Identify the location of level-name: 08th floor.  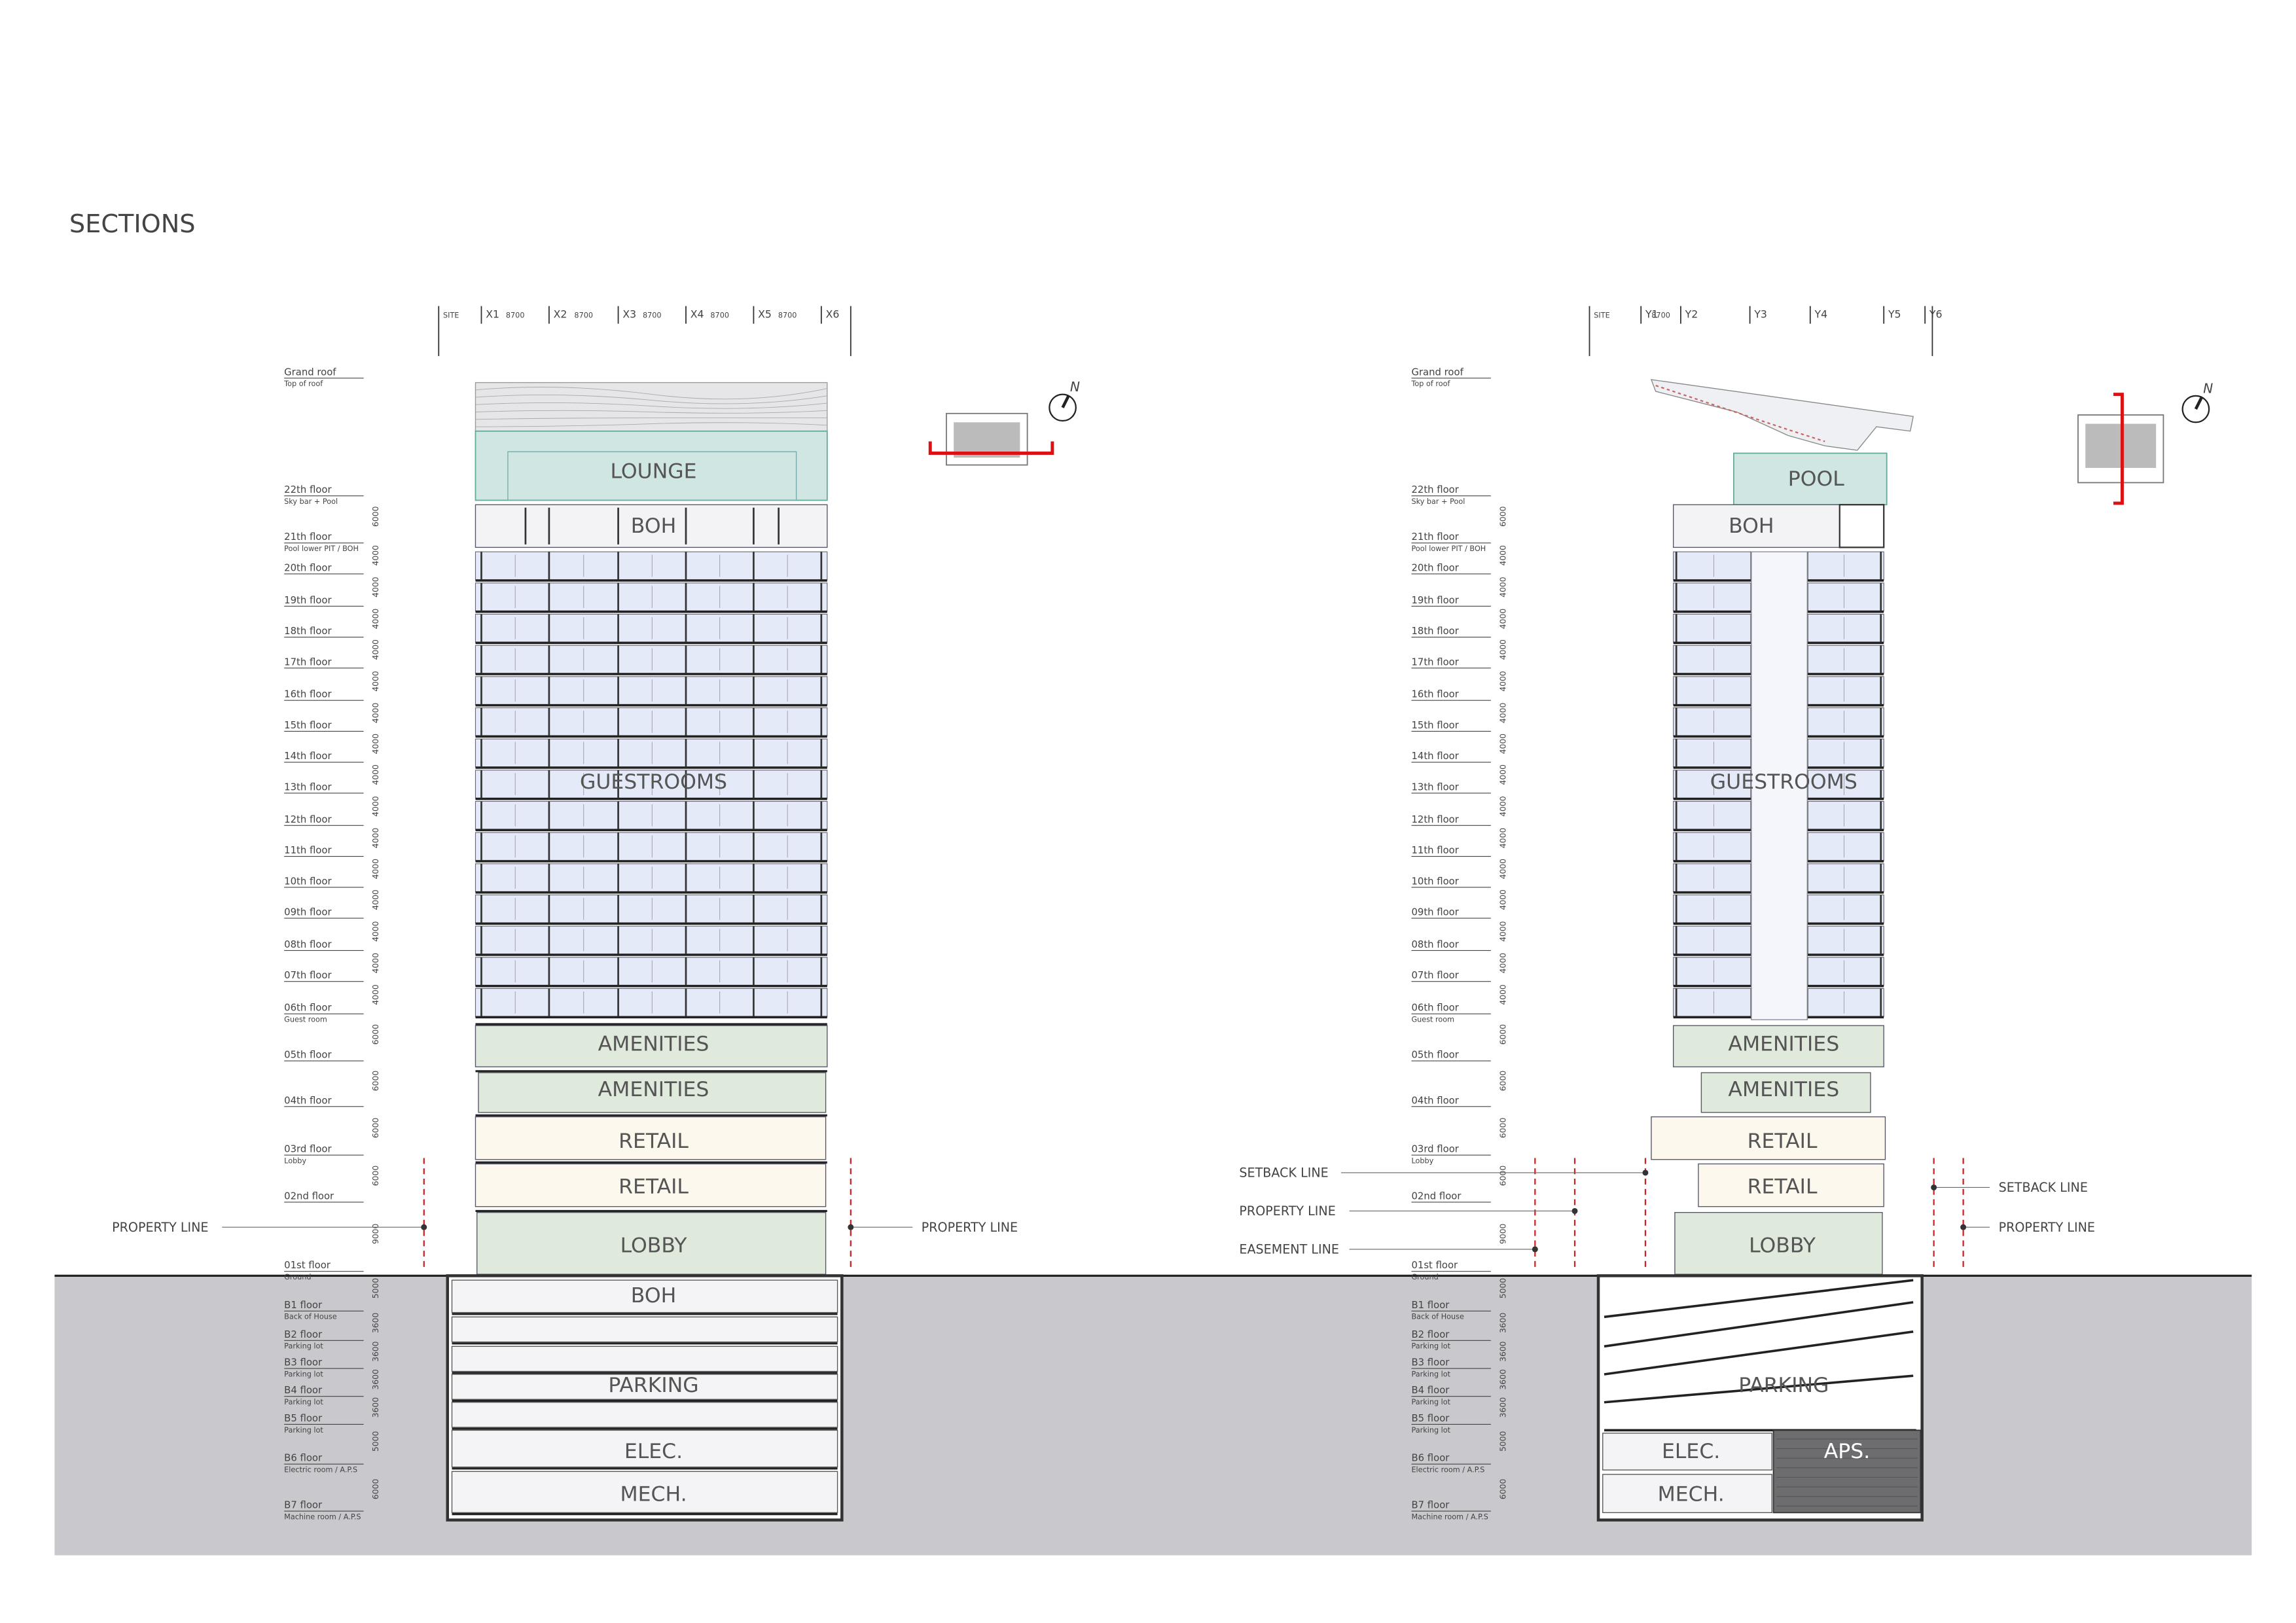
(1435, 944).